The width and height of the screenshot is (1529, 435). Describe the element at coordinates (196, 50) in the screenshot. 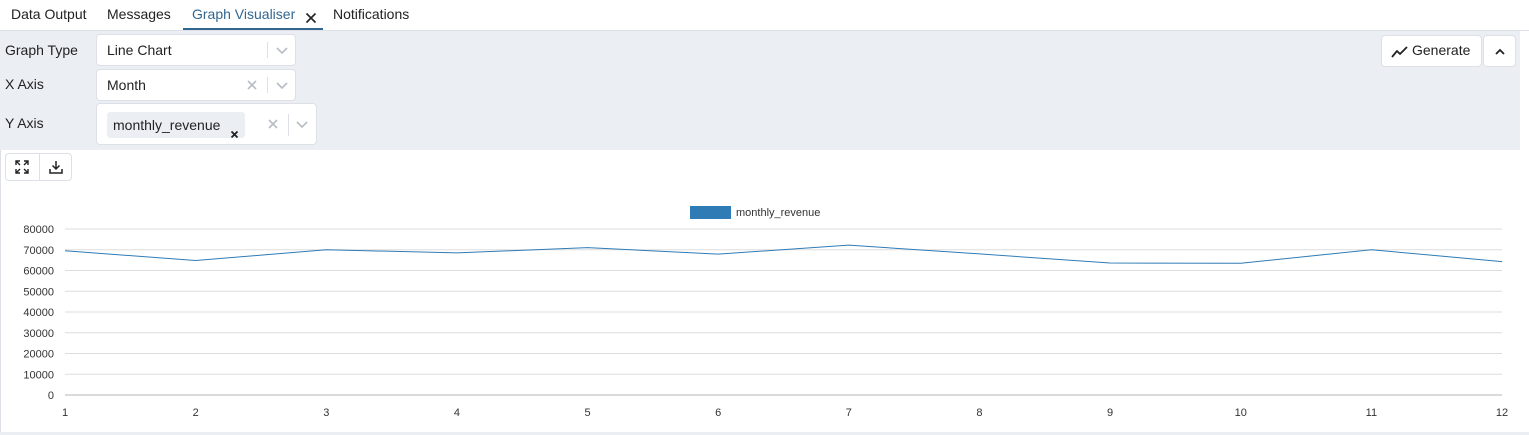

I see `graph-type-select: Line Chart` at that location.